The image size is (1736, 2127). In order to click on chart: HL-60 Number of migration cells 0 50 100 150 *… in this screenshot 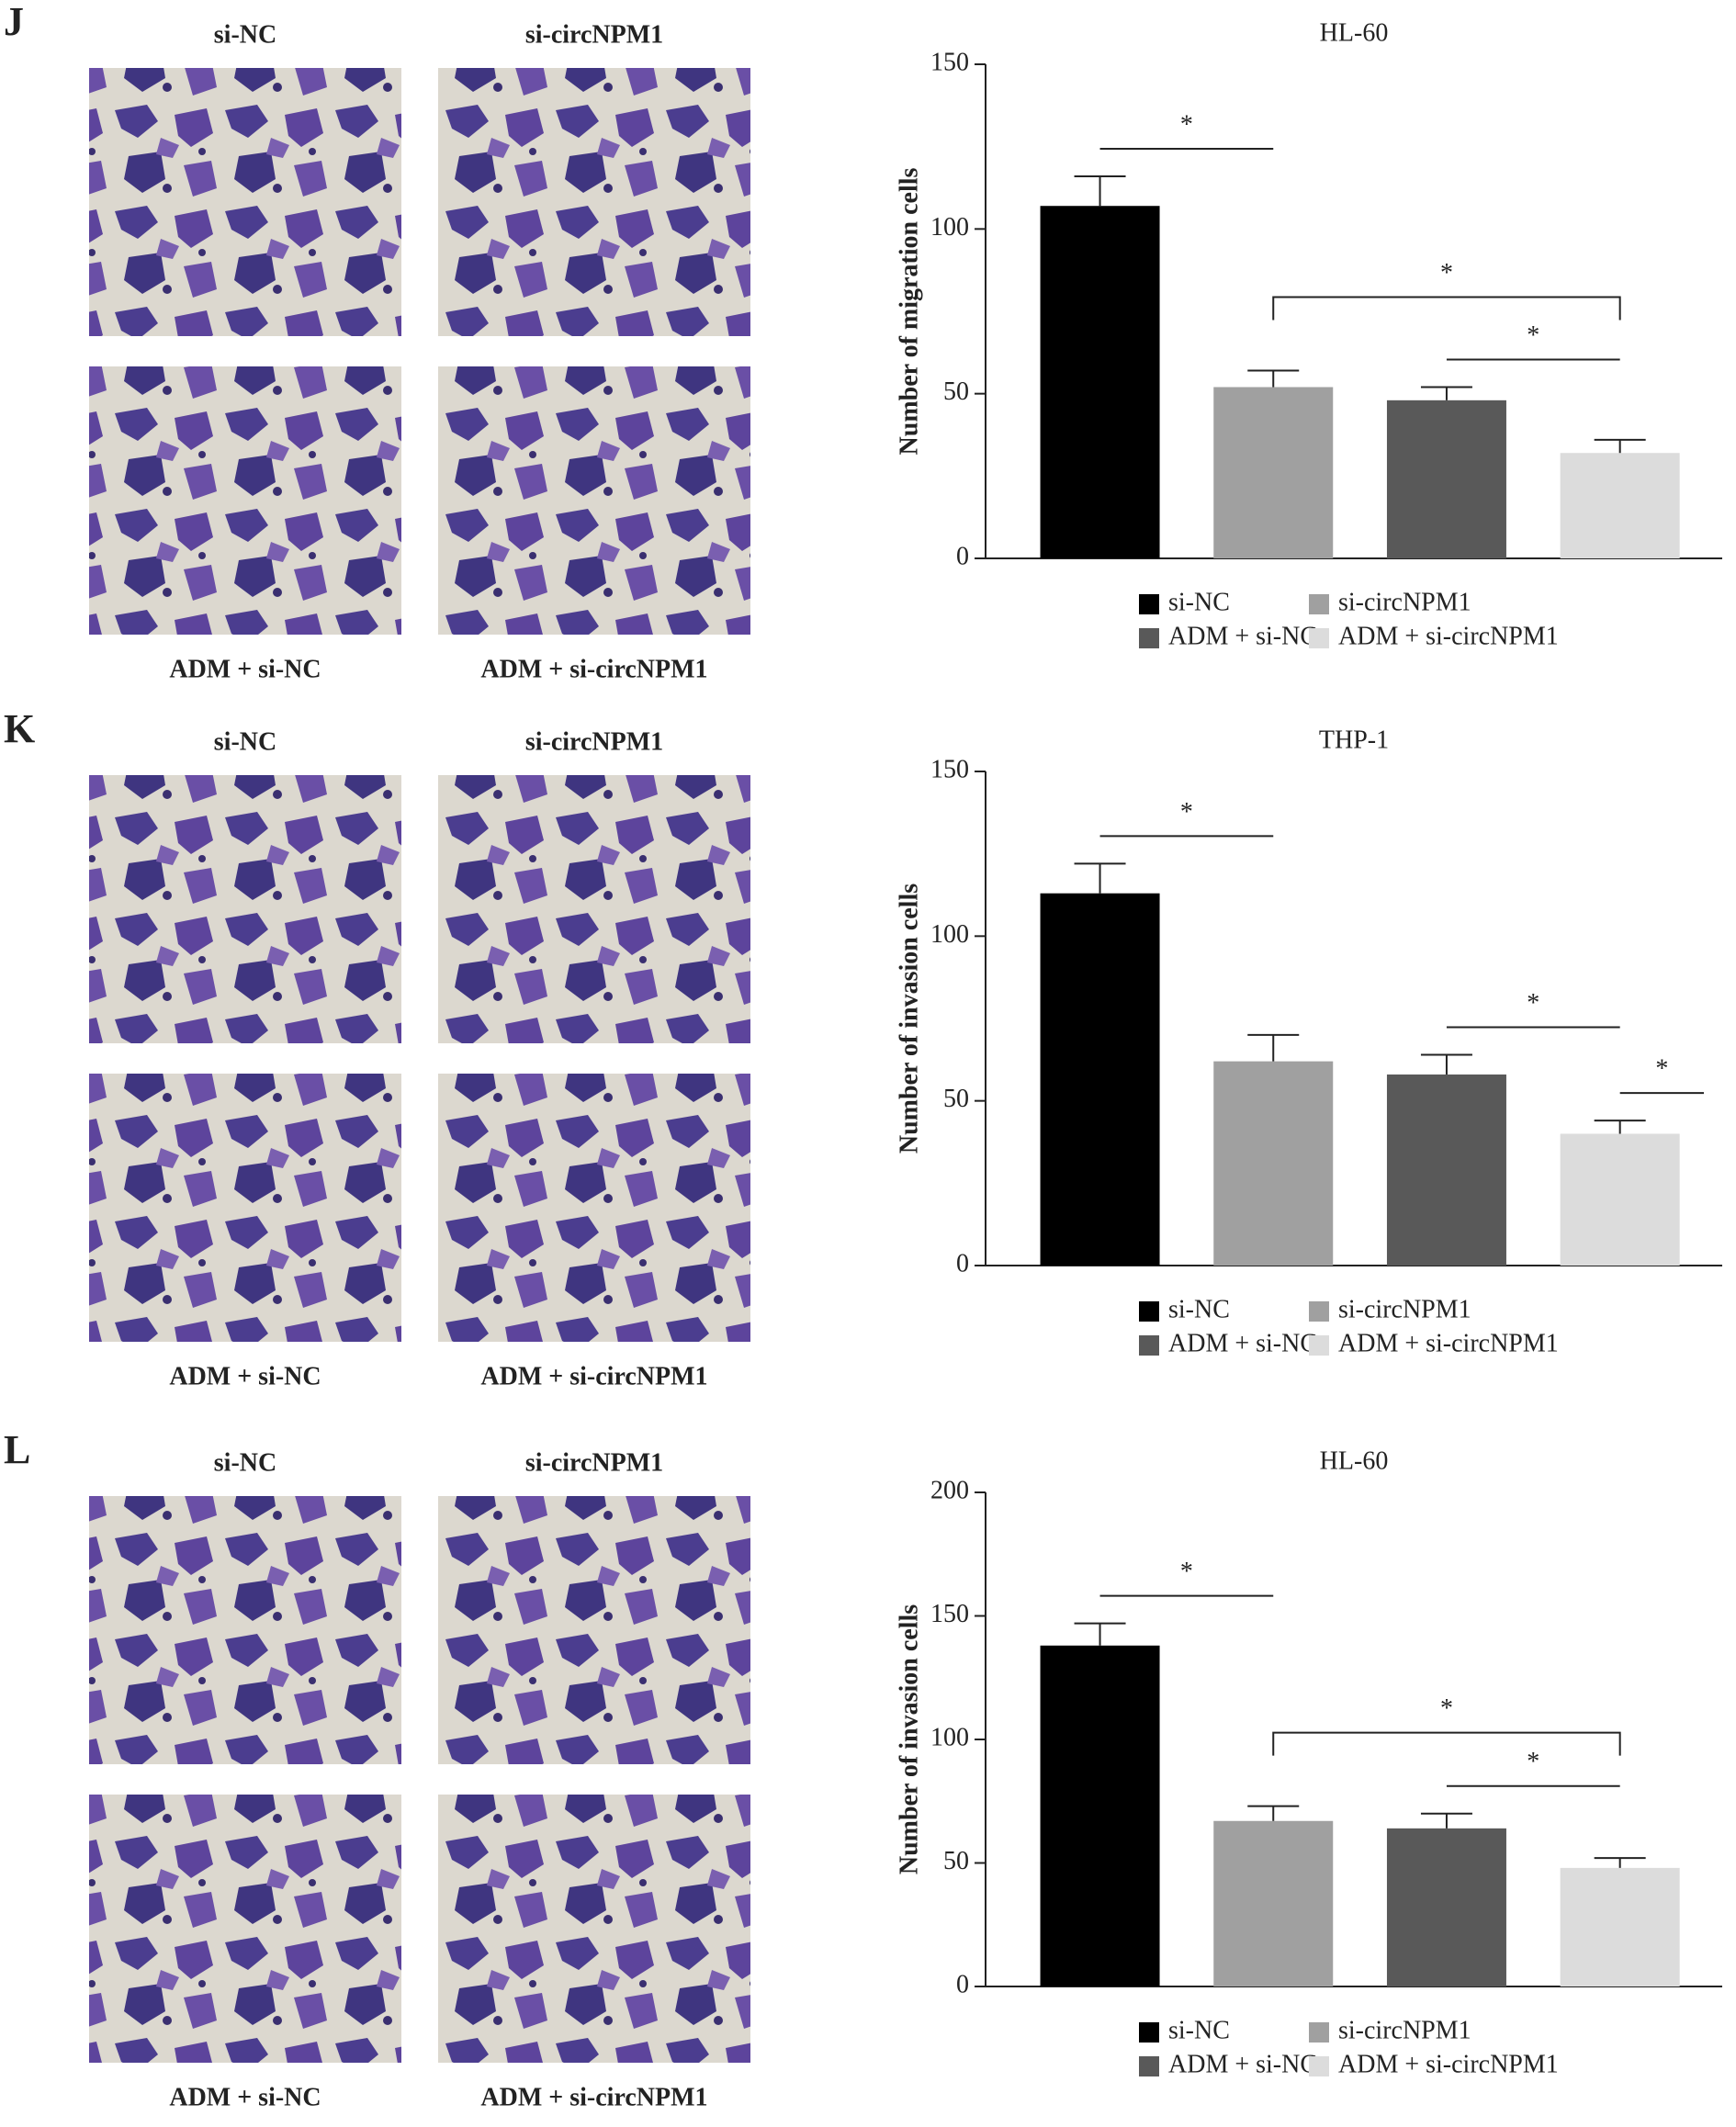, I will do `click(1308, 334)`.